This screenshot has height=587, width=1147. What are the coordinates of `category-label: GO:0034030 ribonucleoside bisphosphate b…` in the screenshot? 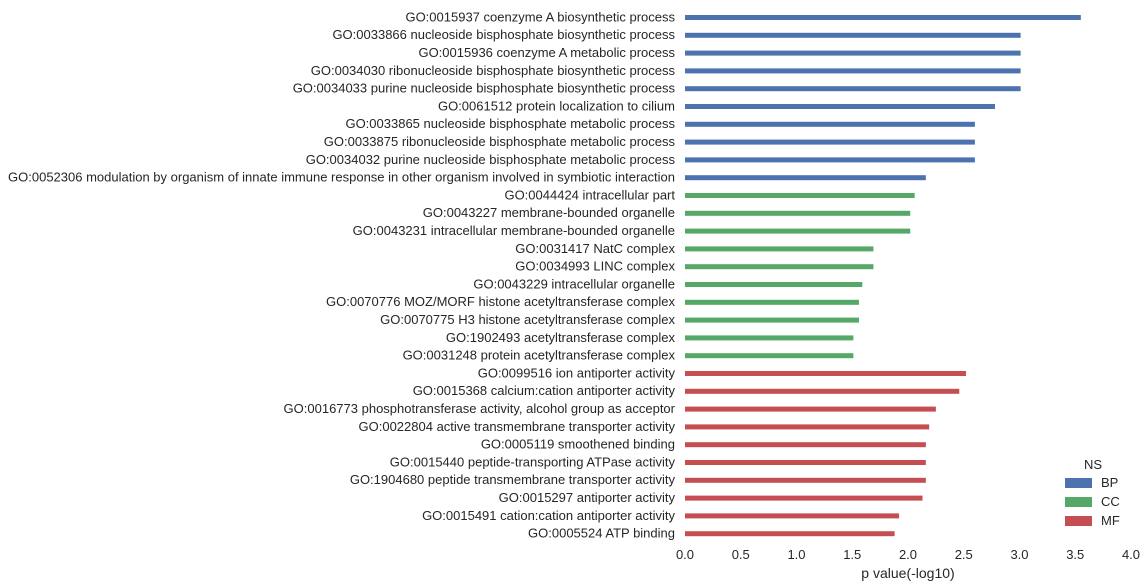 It's located at (493, 70).